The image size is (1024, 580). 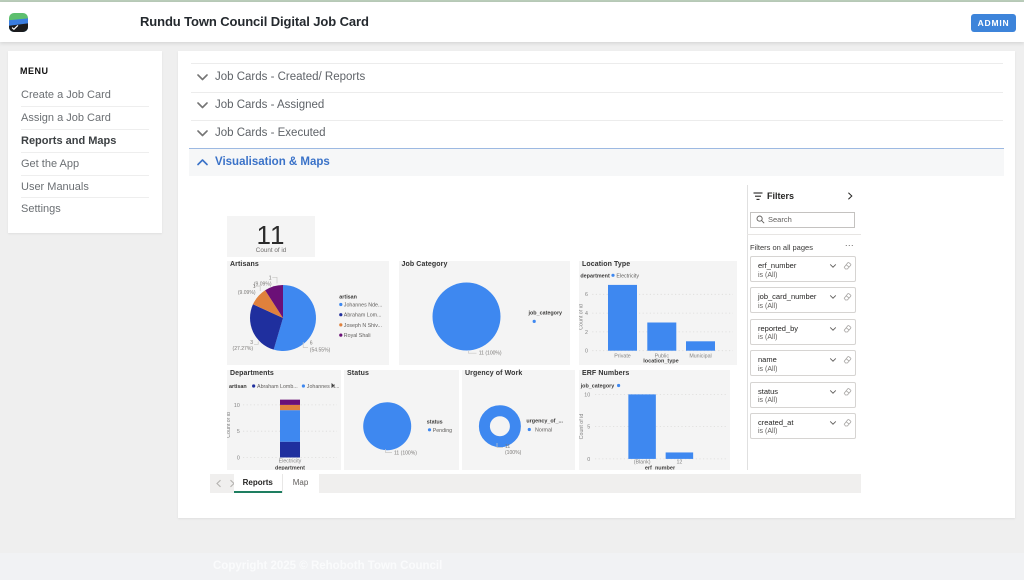 I want to click on page-title: Rundu Town Council Digital Job Card, so click(x=254, y=21).